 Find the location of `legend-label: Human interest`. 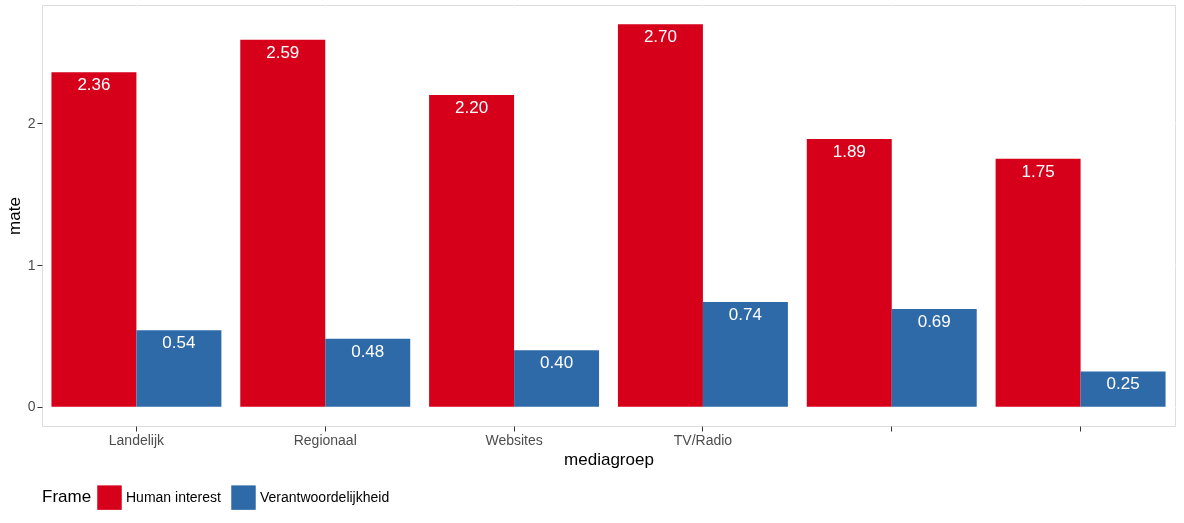

legend-label: Human interest is located at coordinates (174, 496).